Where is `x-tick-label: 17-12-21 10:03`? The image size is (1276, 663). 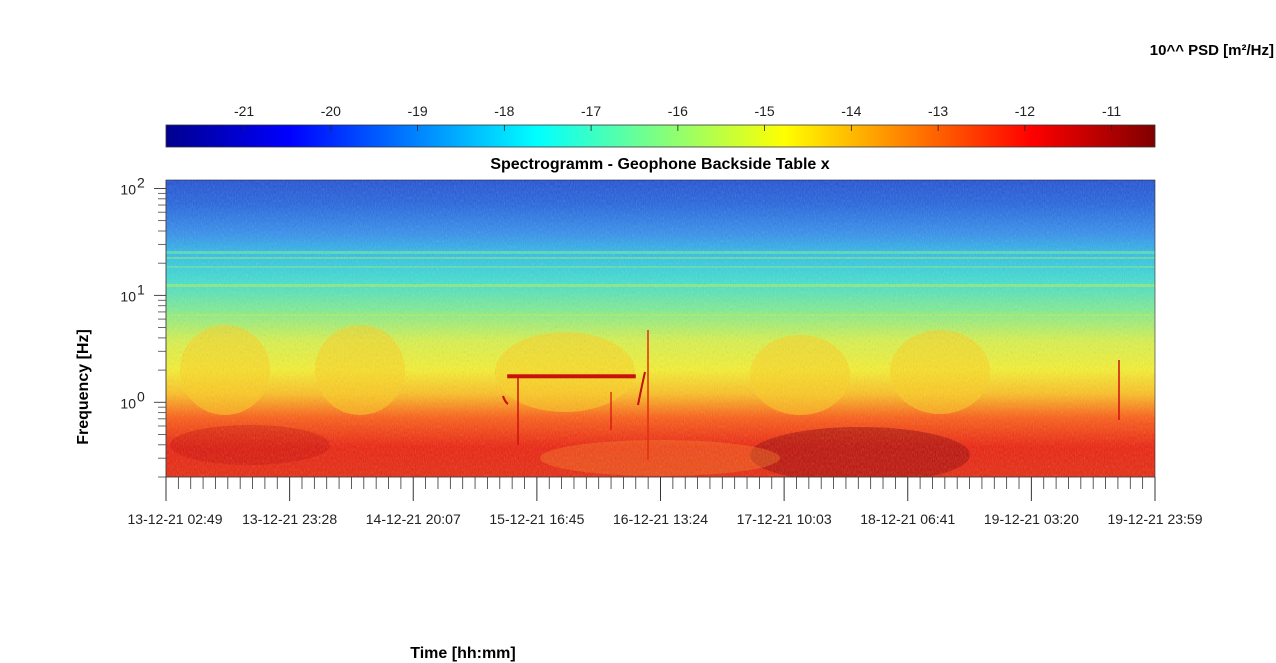
x-tick-label: 17-12-21 10:03 is located at coordinates (784, 519).